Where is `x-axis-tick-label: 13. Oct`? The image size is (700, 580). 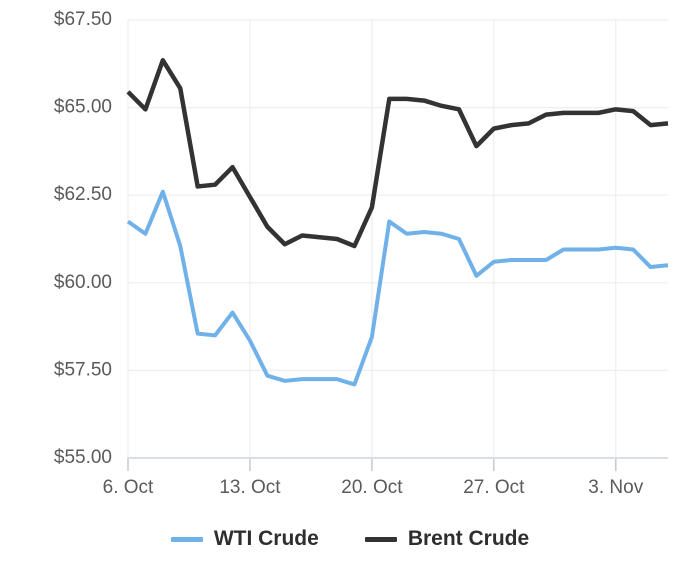
x-axis-tick-label: 13. Oct is located at coordinates (250, 487).